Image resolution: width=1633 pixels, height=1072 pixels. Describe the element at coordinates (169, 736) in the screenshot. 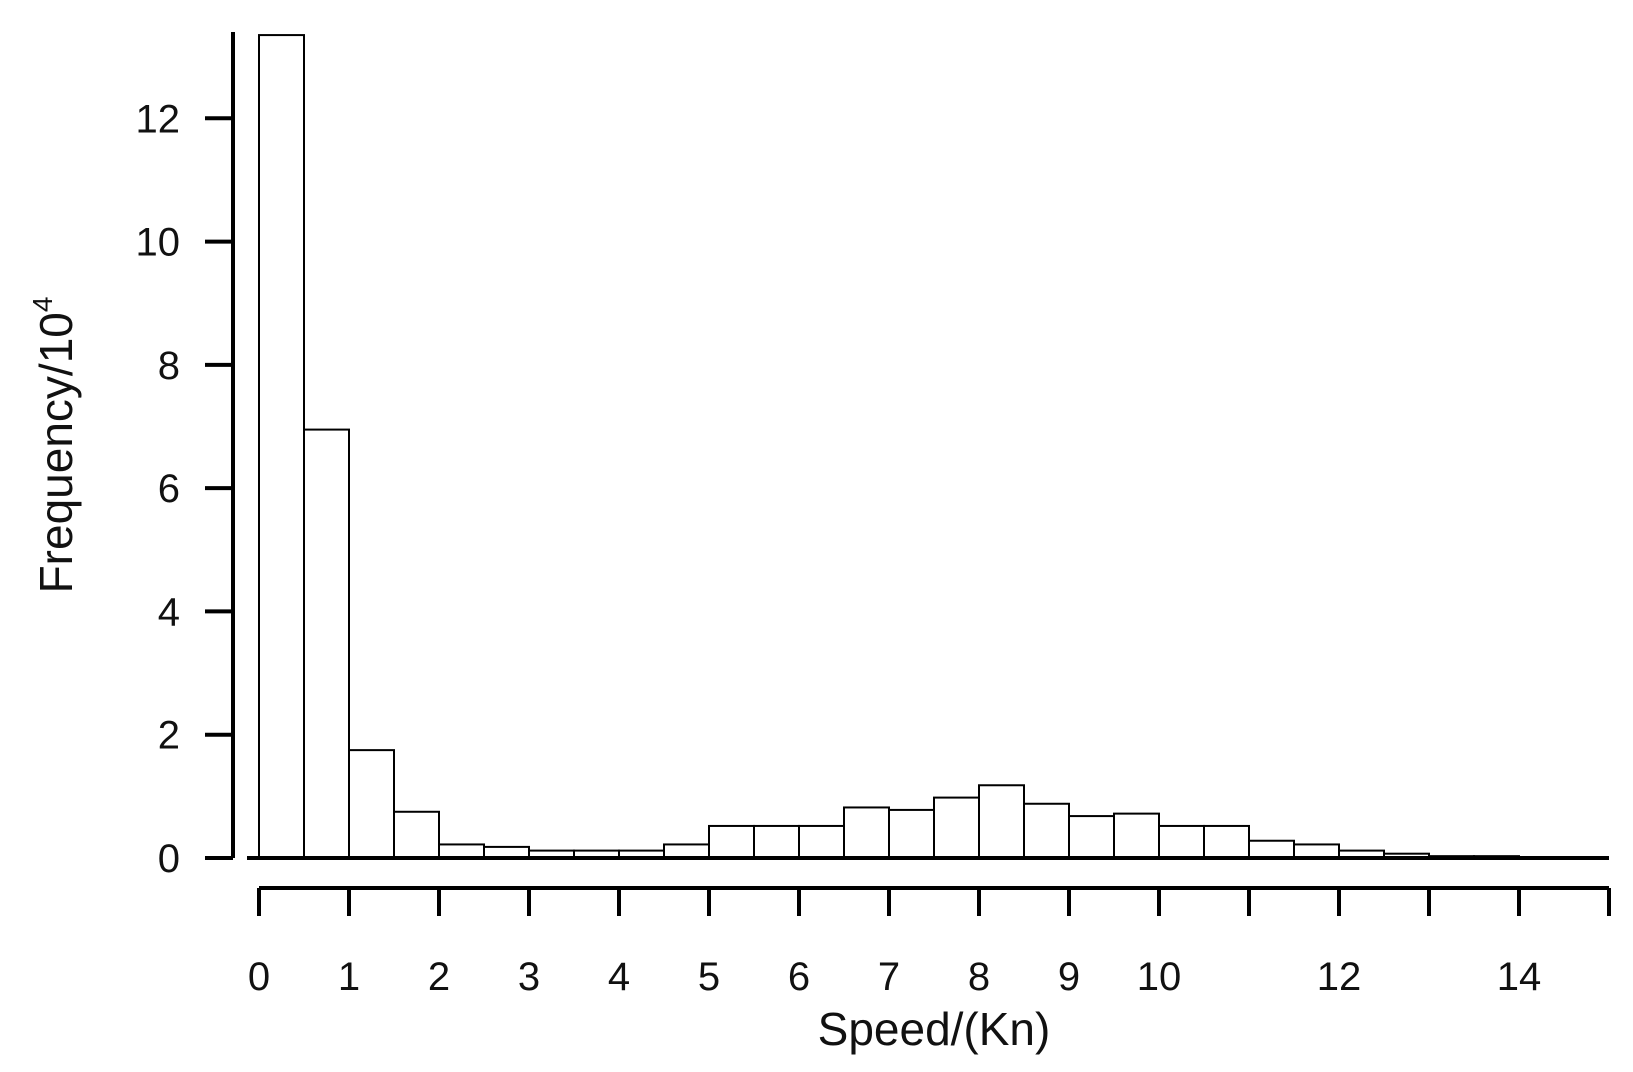

I see `y-tick-label: 2` at that location.